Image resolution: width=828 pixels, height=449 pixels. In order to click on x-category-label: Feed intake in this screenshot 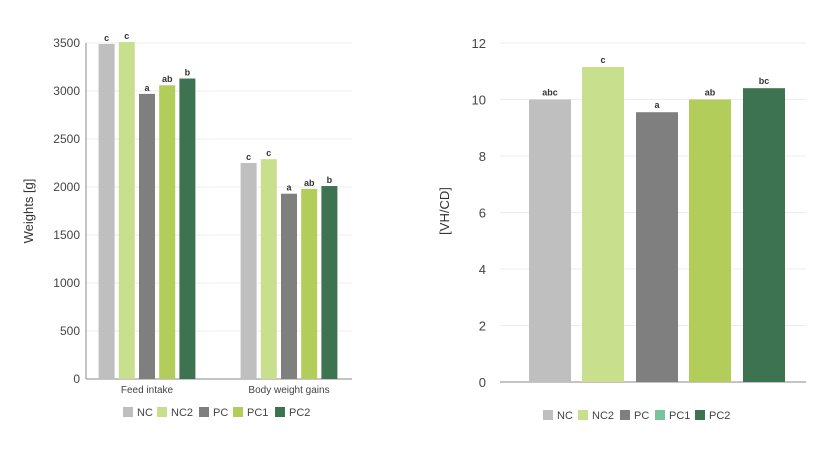, I will do `click(147, 390)`.